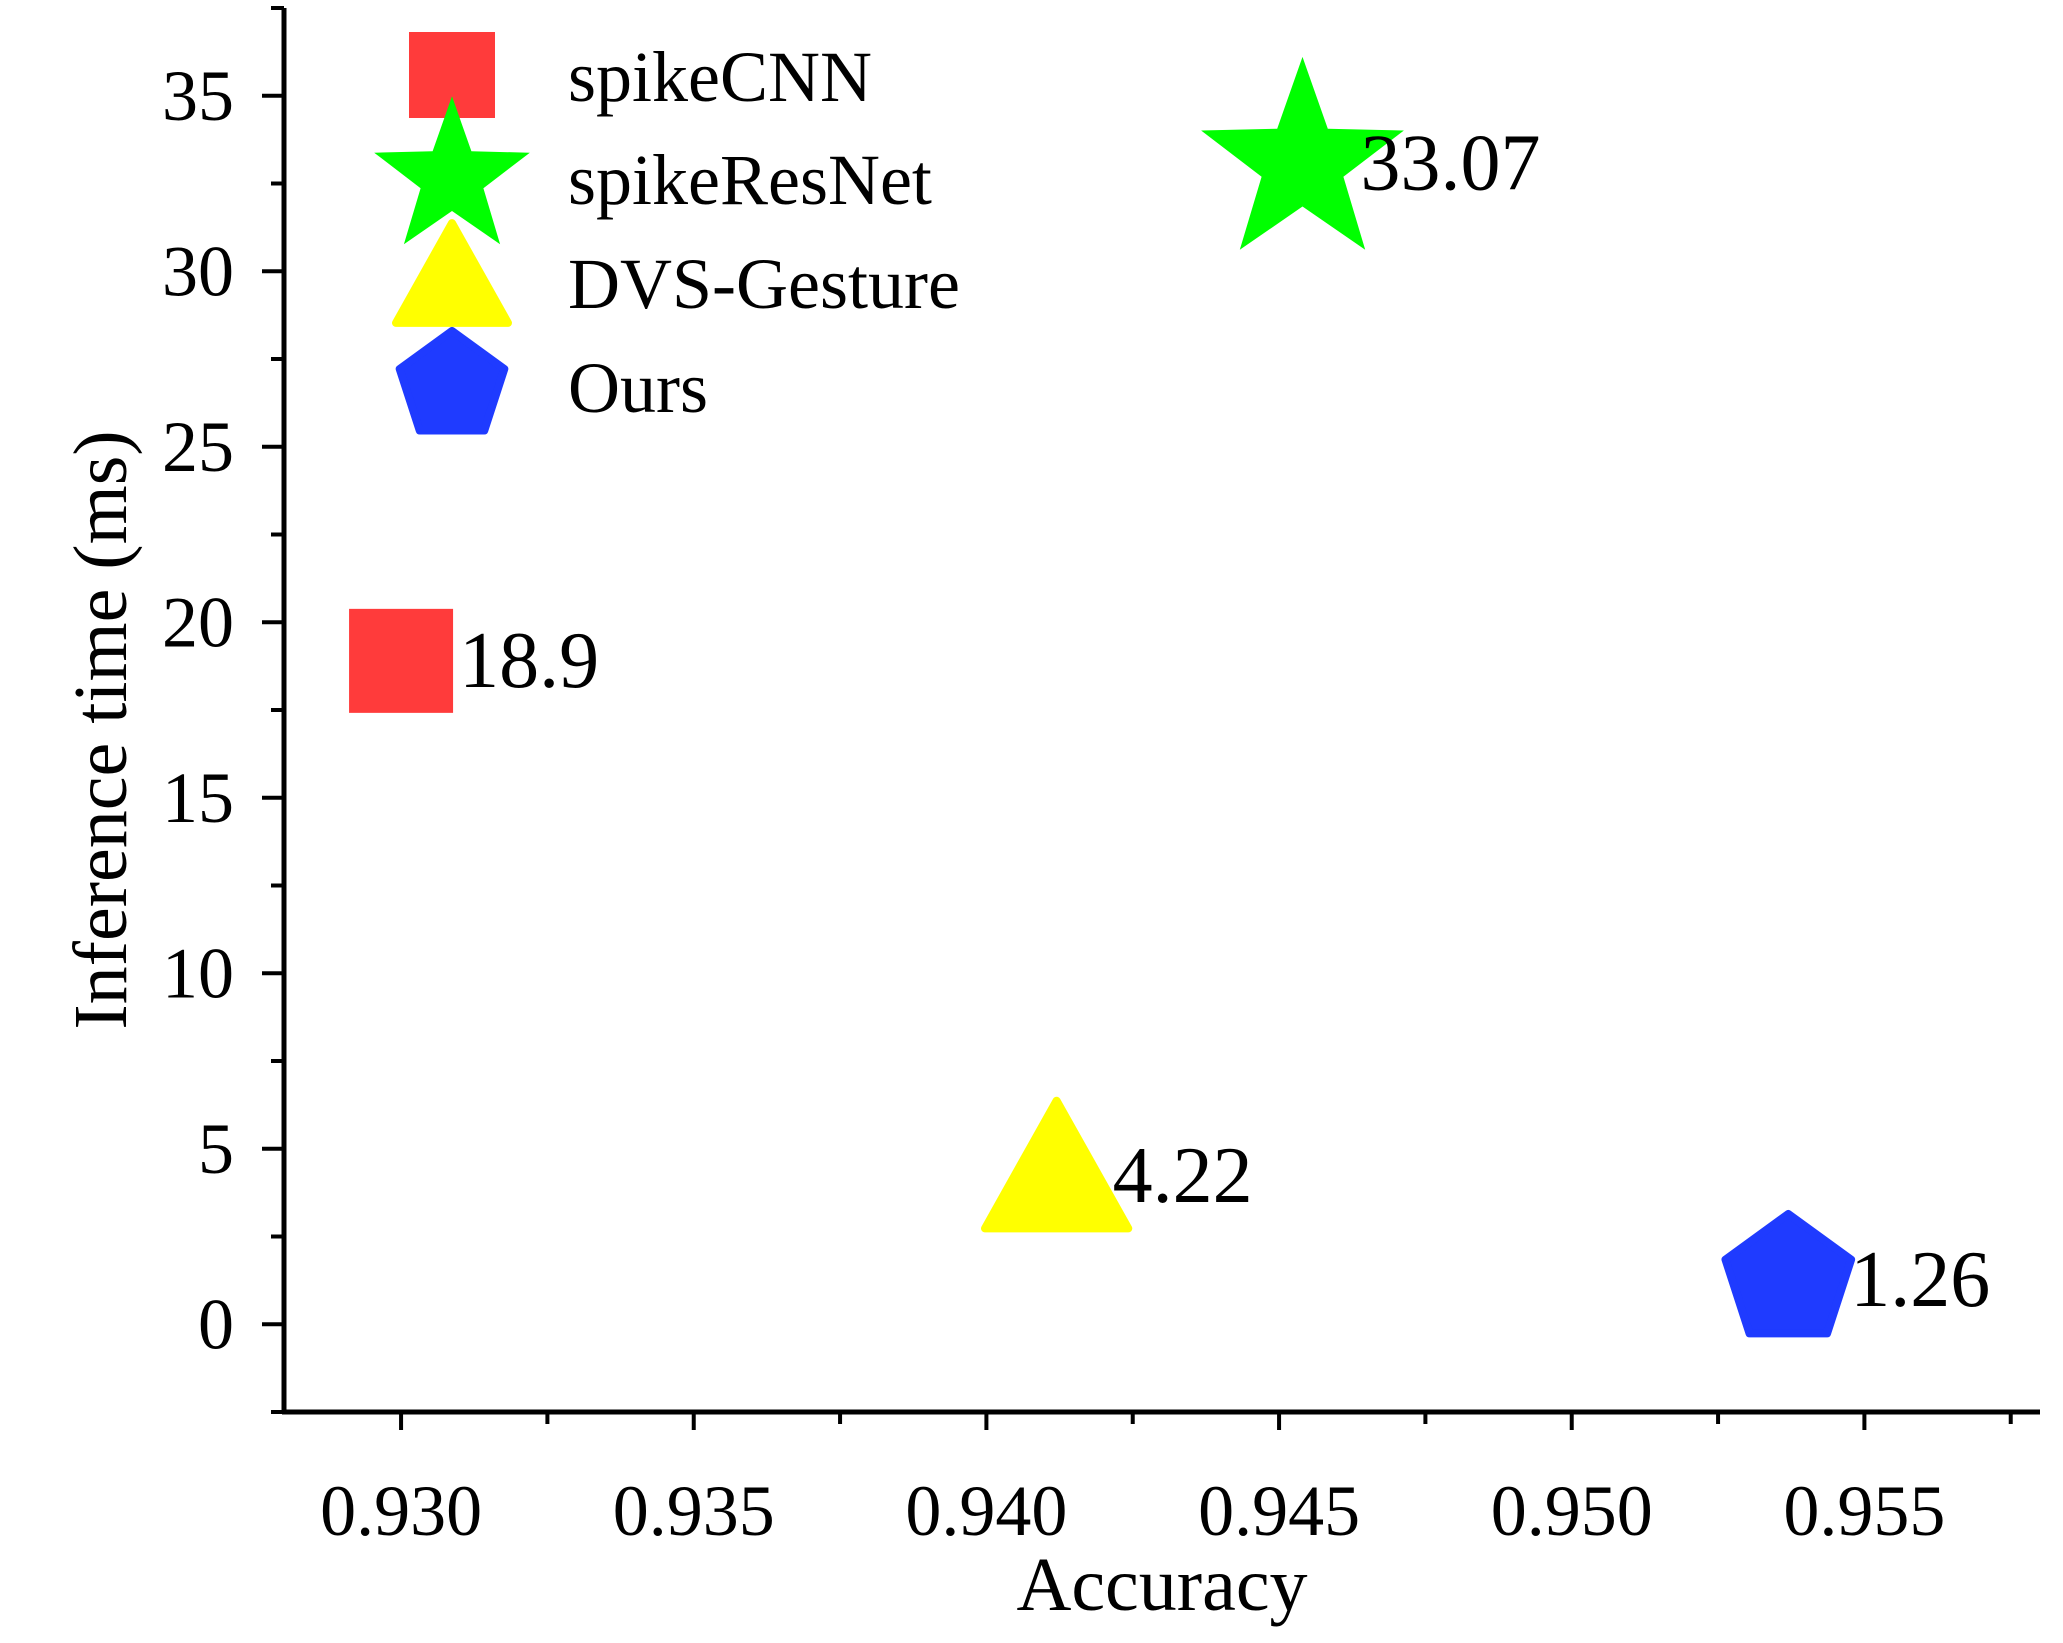  What do you see at coordinates (986, 1511) in the screenshot?
I see `x-tick-label: 0.940` at bounding box center [986, 1511].